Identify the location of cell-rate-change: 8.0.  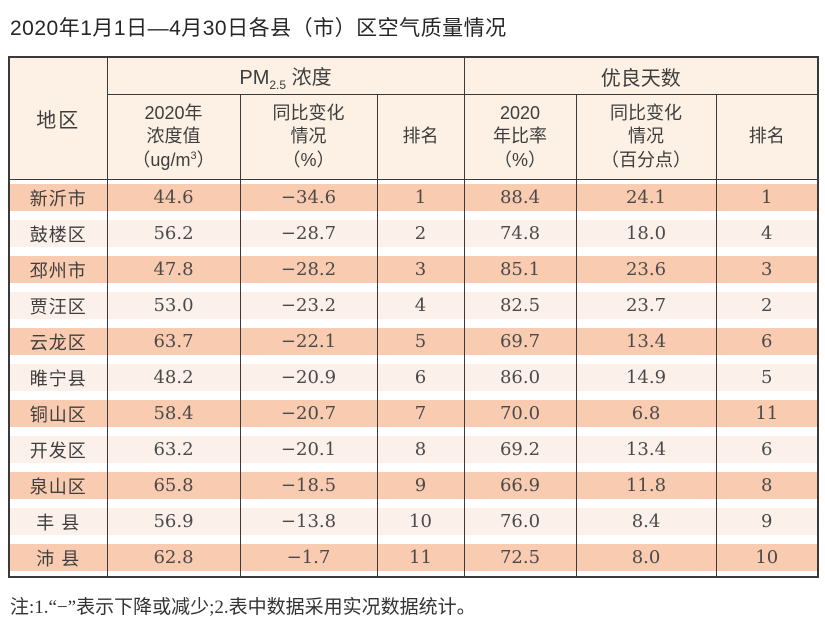
(646, 558).